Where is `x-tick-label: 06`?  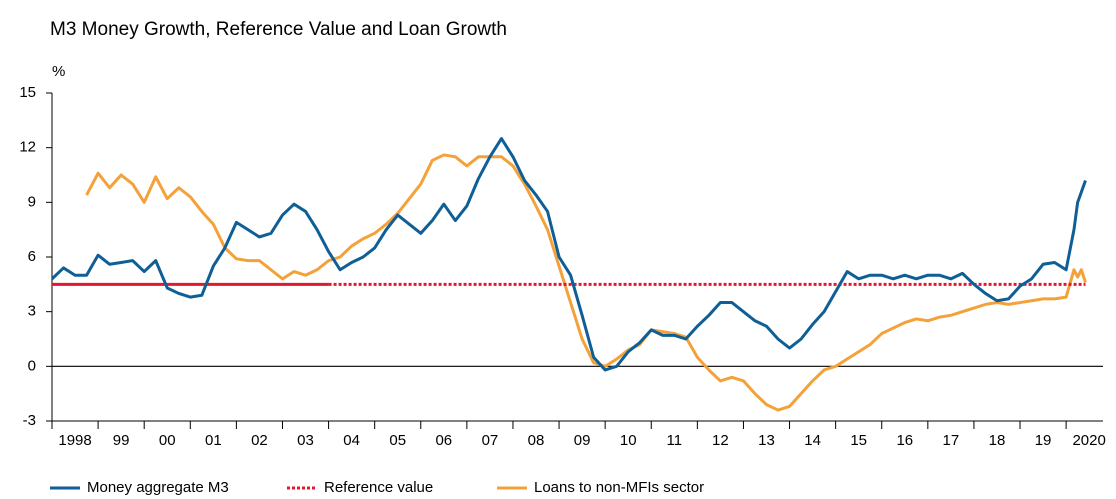
x-tick-label: 06 is located at coordinates (443, 440).